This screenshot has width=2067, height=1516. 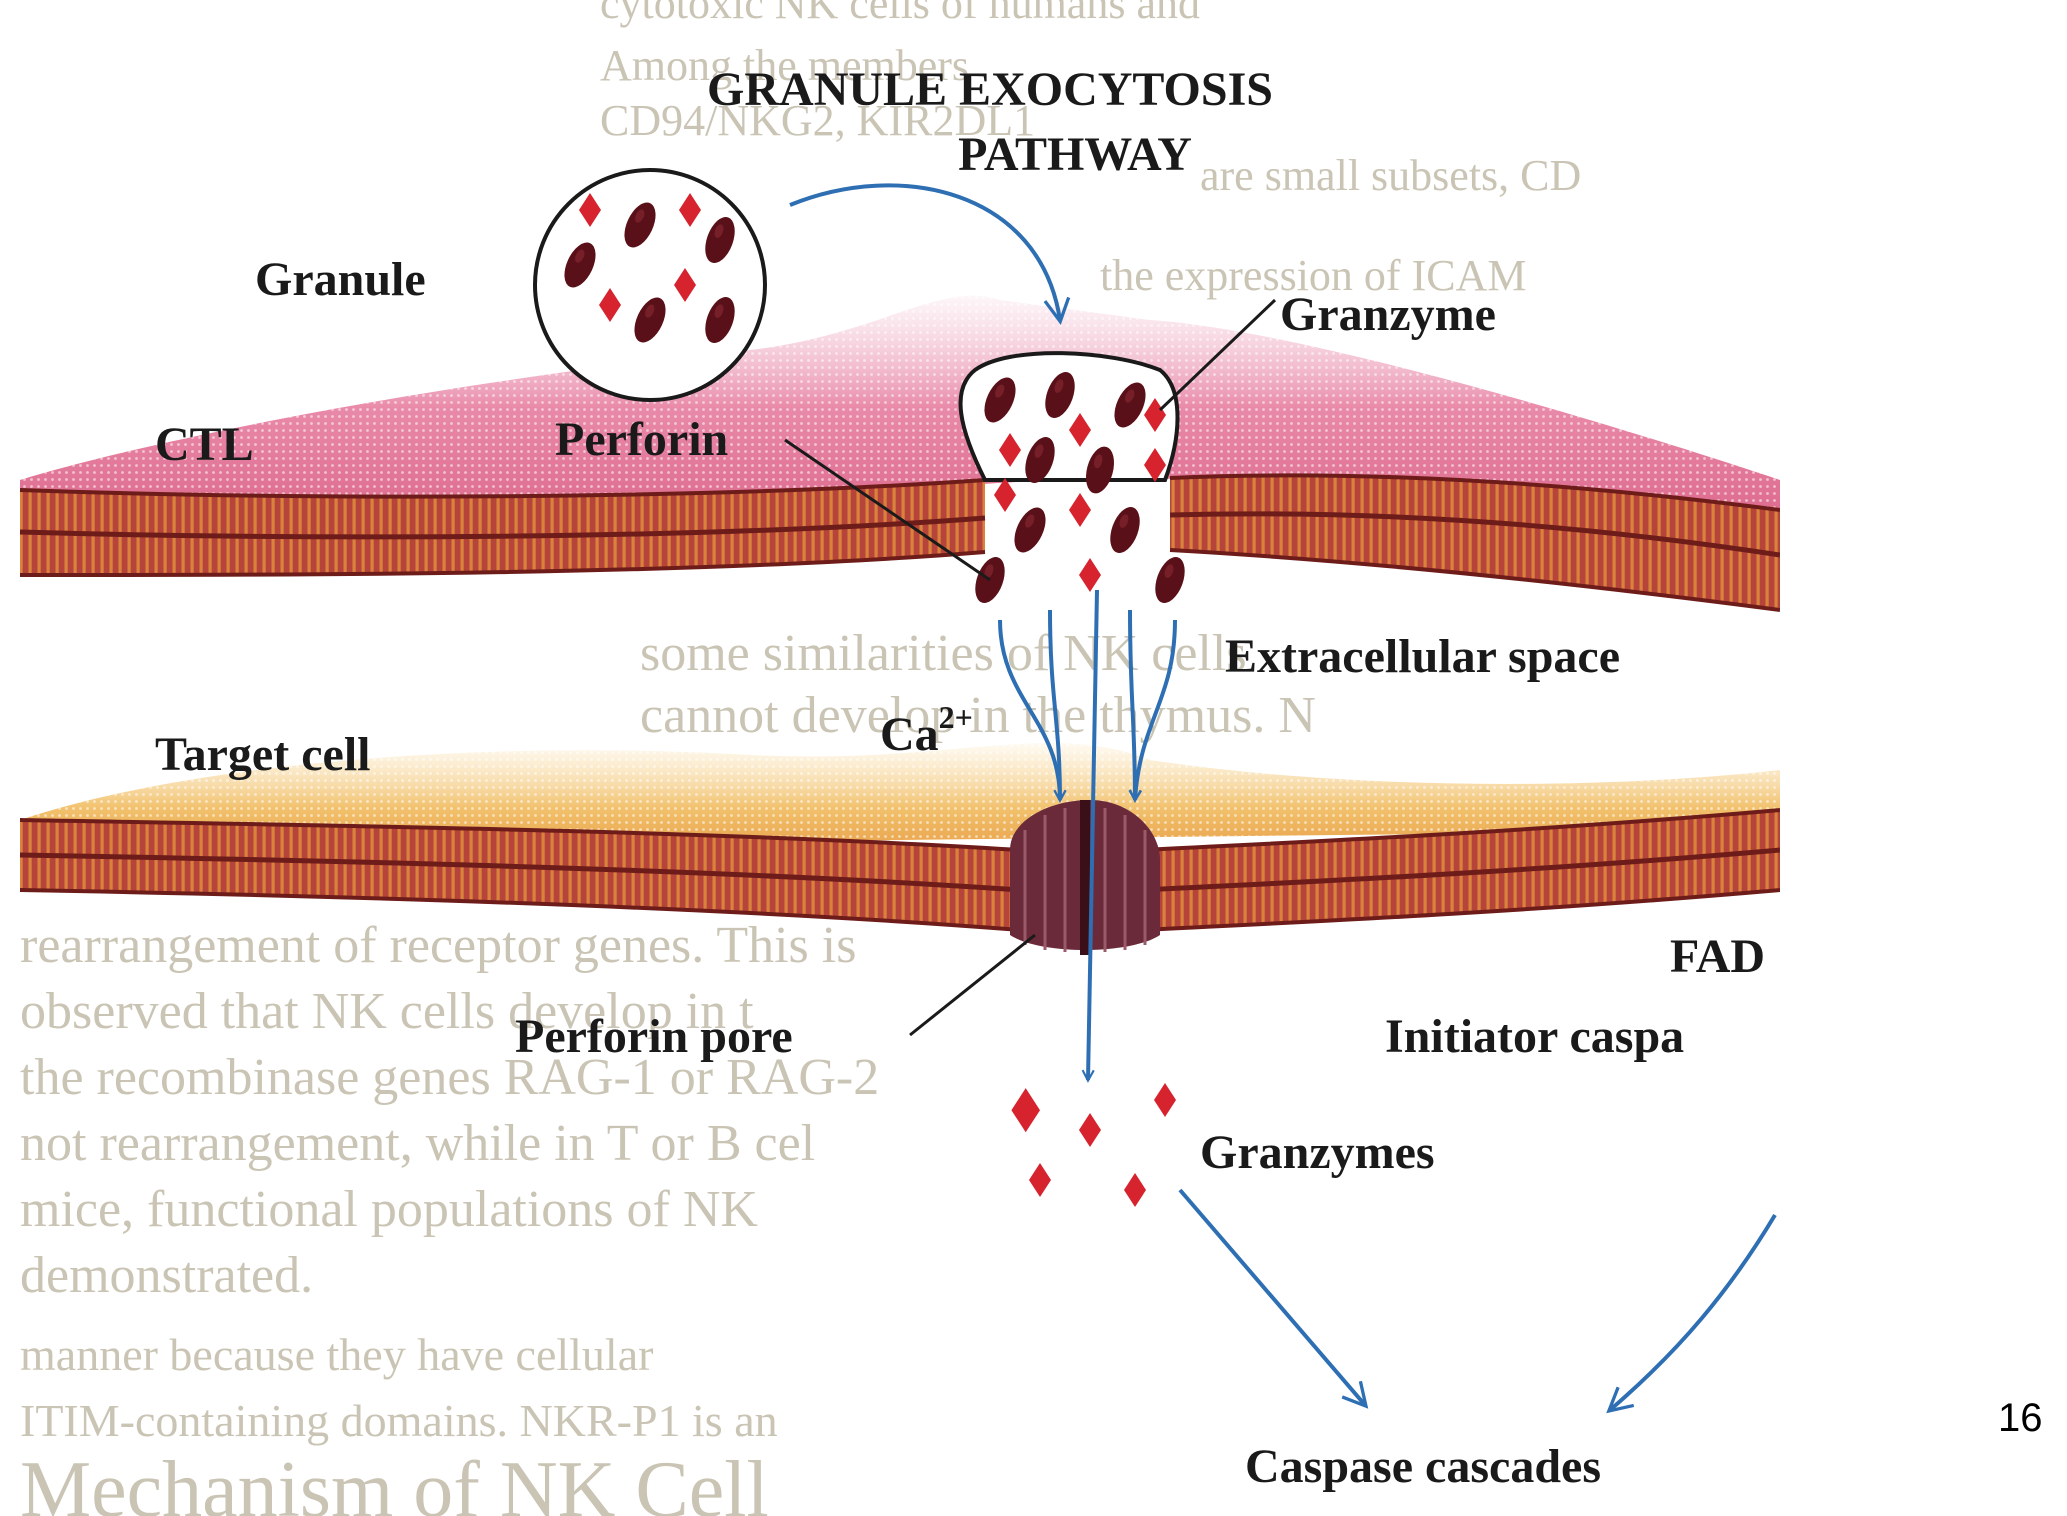 I want to click on background-text-line: are small subsets, CD, so click(x=1390, y=175).